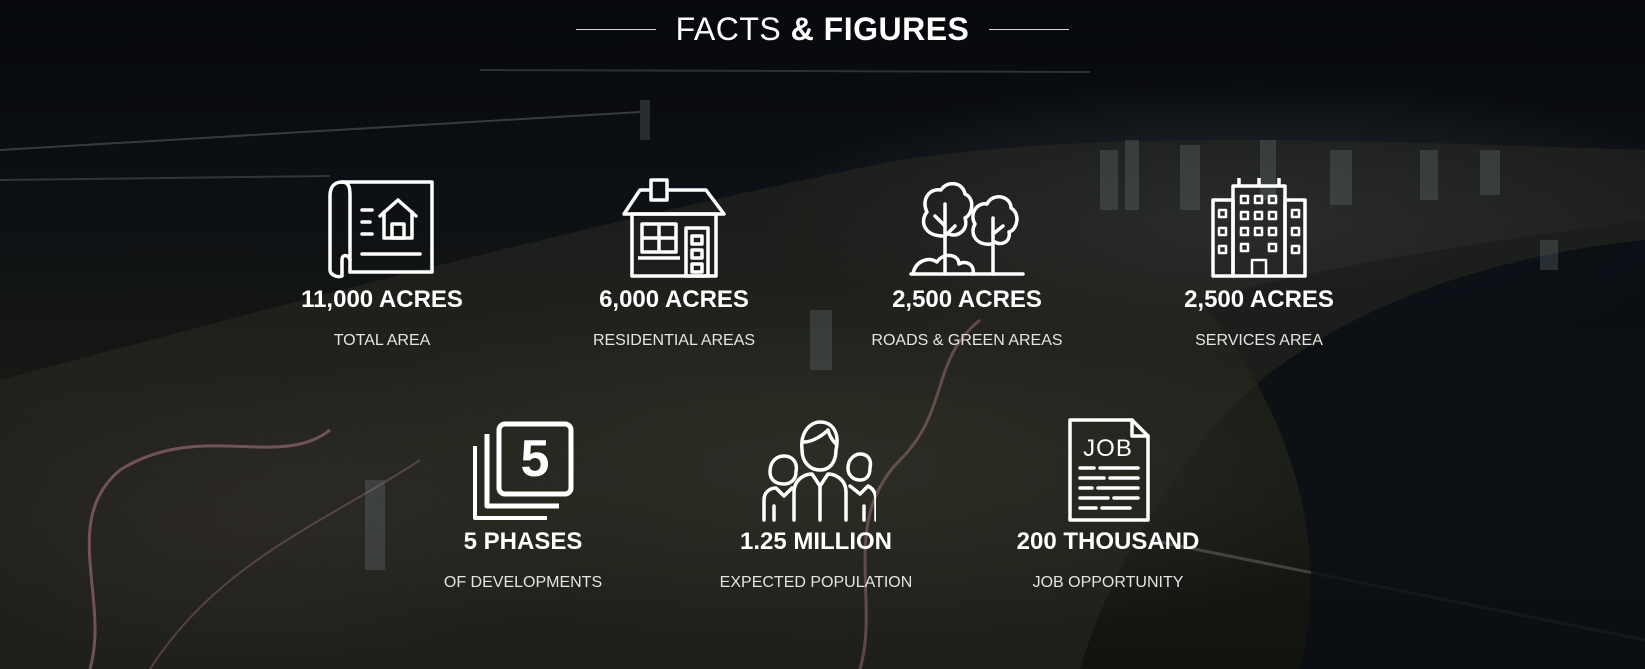 The image size is (1645, 669). What do you see at coordinates (967, 228) in the screenshot?
I see `trees-icon` at bounding box center [967, 228].